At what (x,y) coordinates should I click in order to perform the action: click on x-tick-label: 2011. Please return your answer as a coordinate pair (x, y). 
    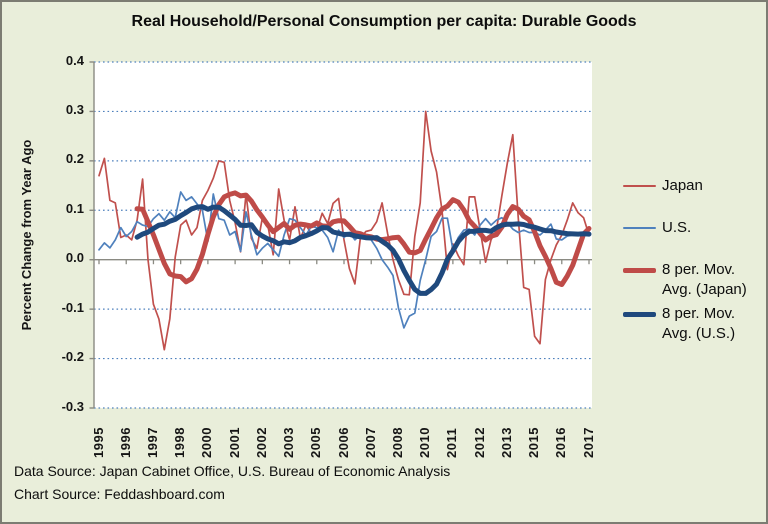
    Looking at the image, I should click on (452, 442).